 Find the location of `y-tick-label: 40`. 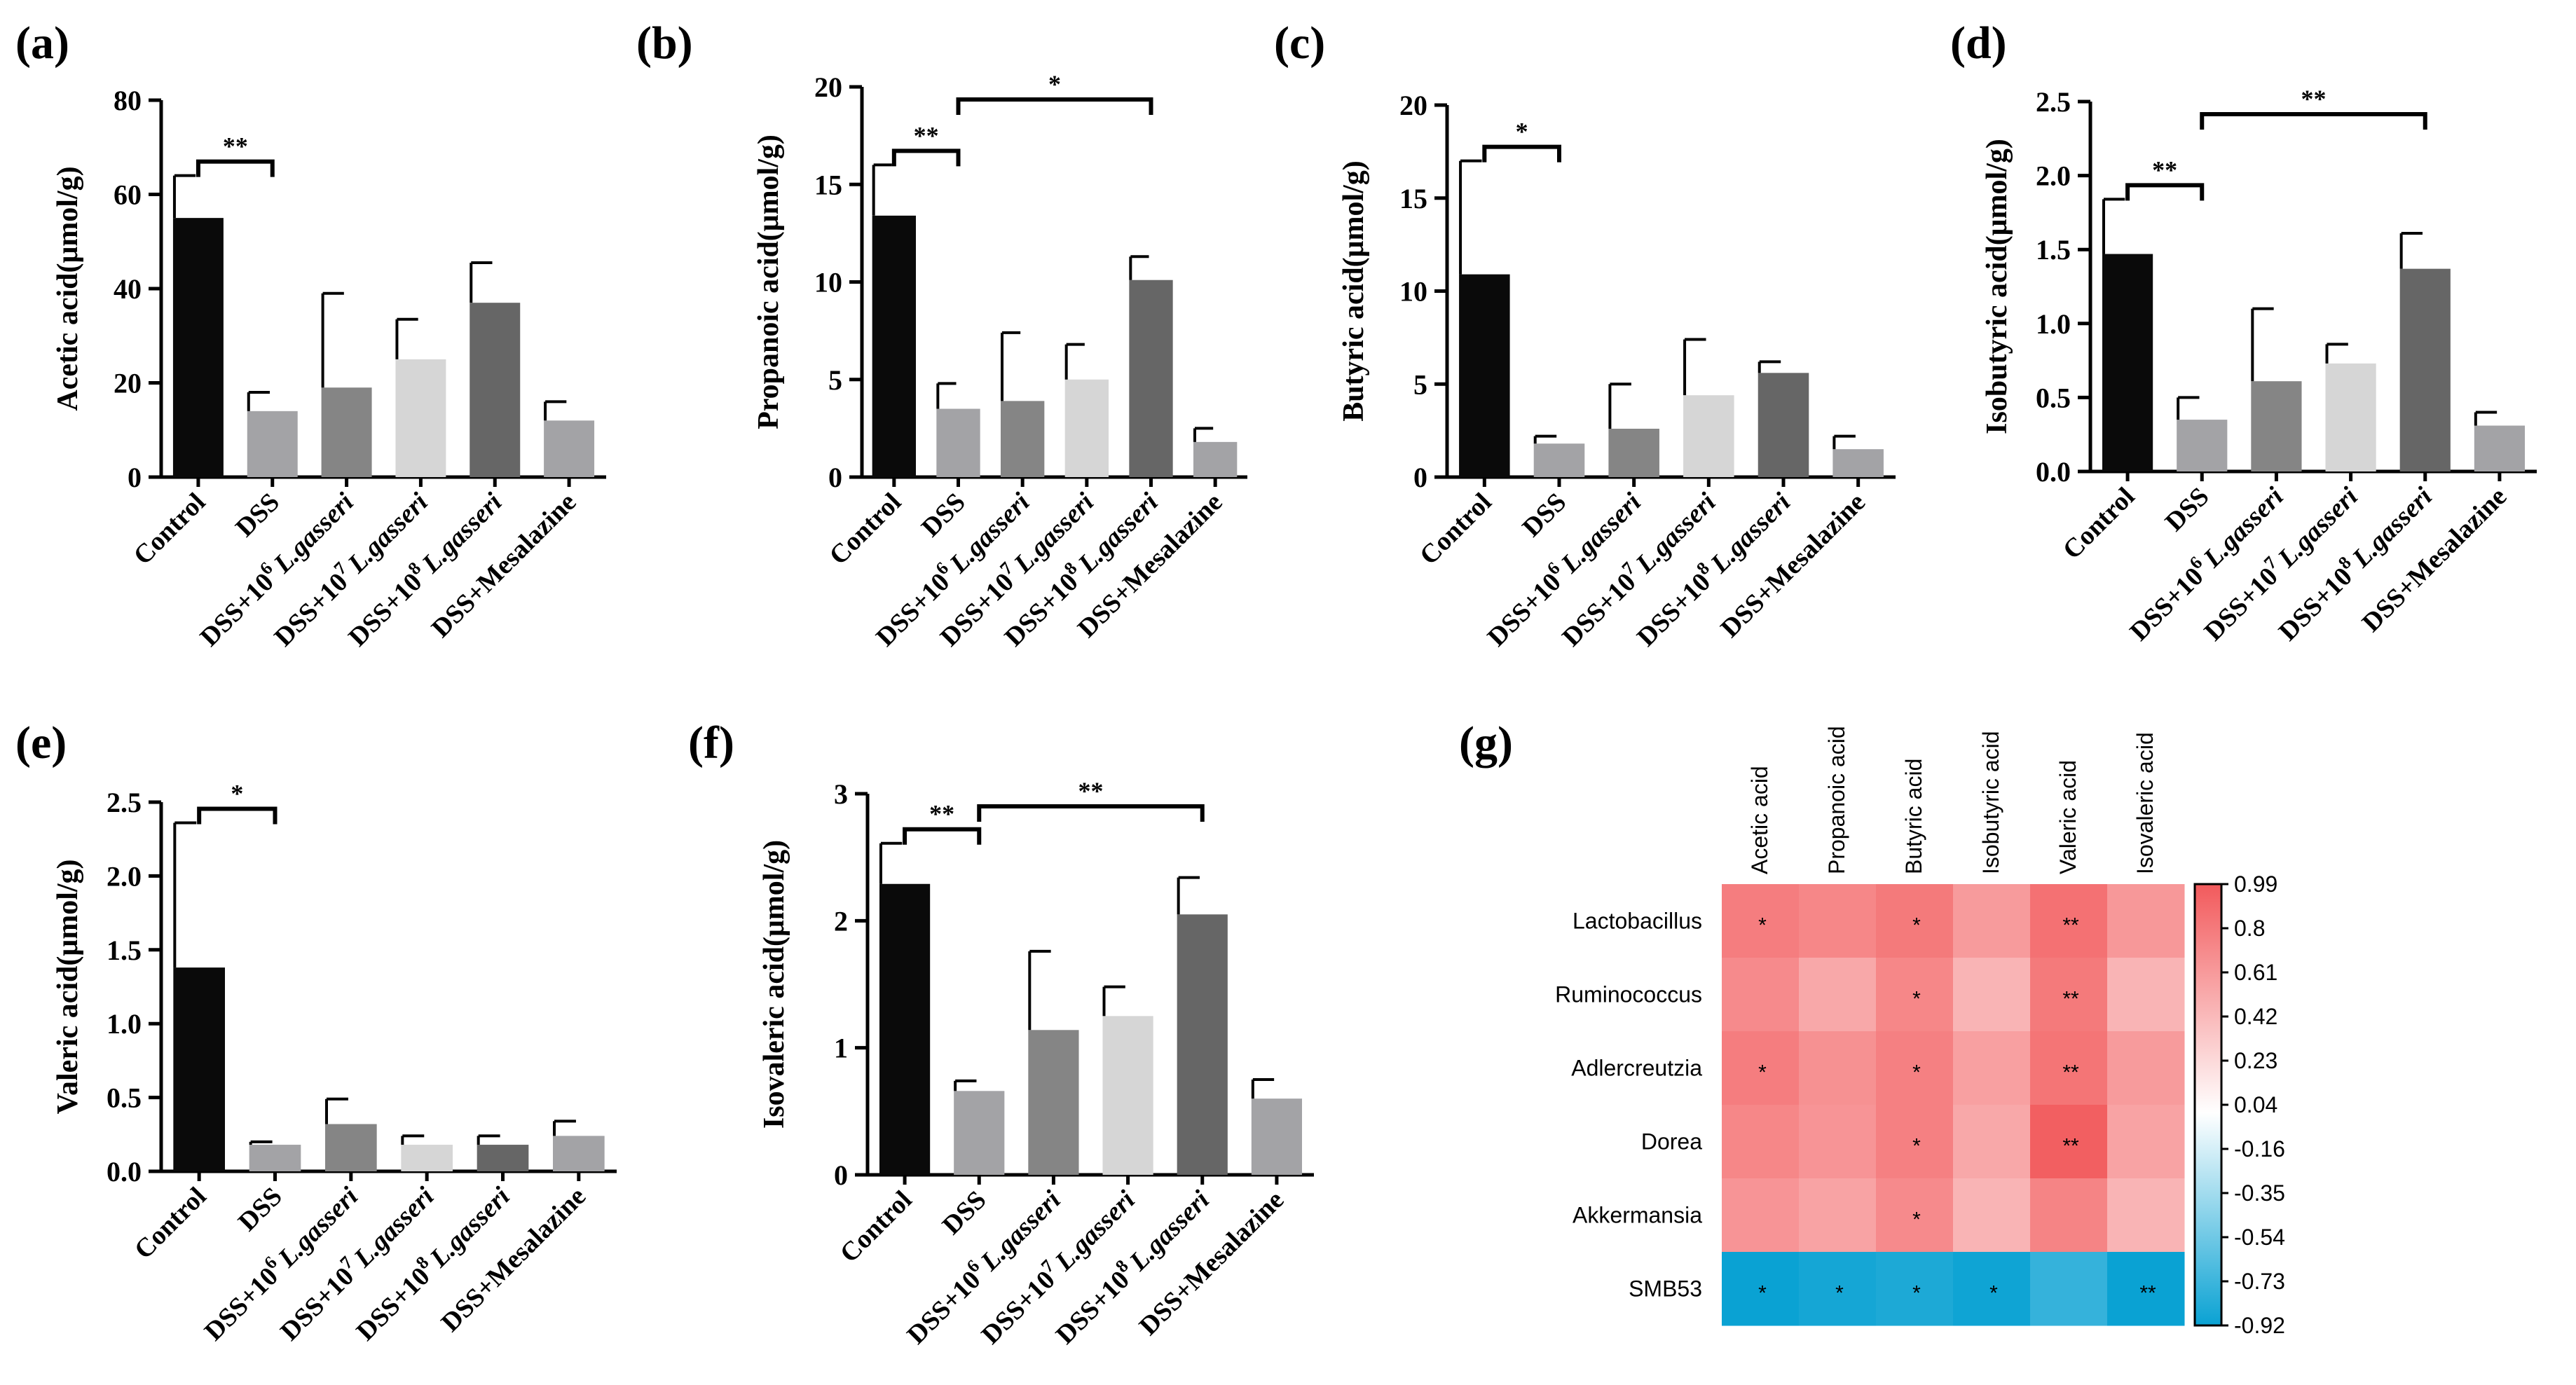

y-tick-label: 40 is located at coordinates (128, 289).